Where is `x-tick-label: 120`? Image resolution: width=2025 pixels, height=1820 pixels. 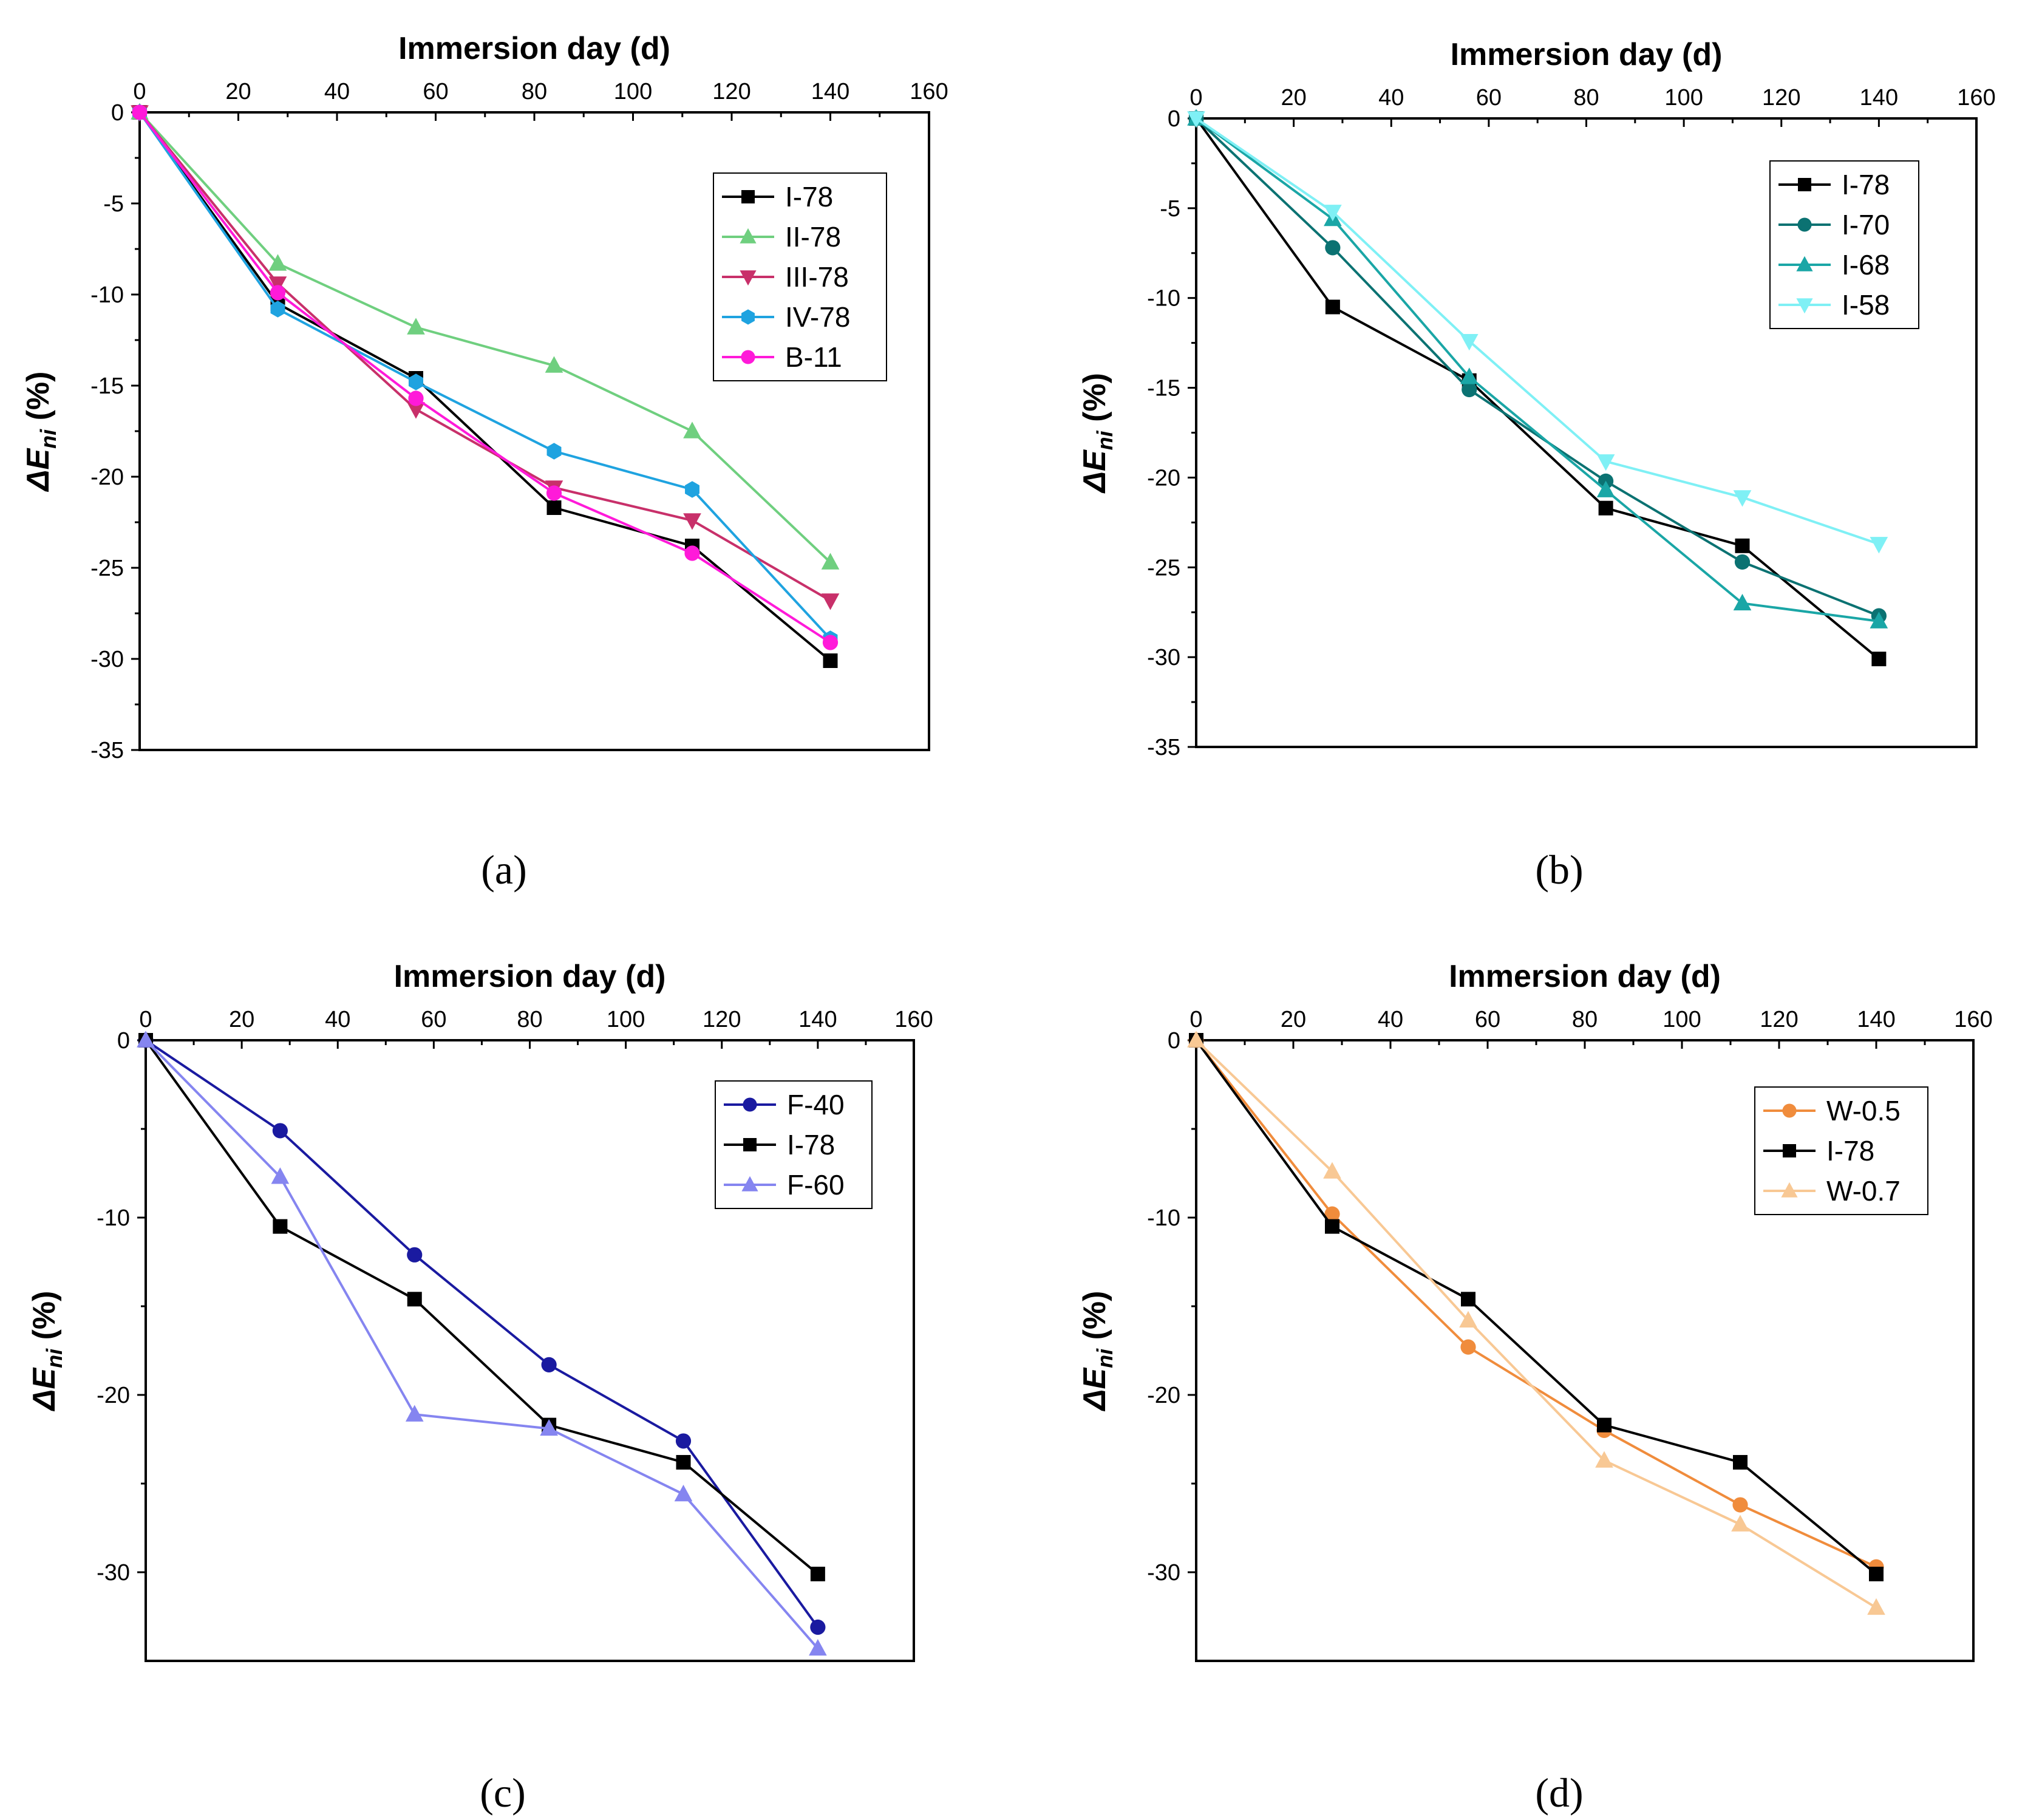
x-tick-label: 120 is located at coordinates (731, 91).